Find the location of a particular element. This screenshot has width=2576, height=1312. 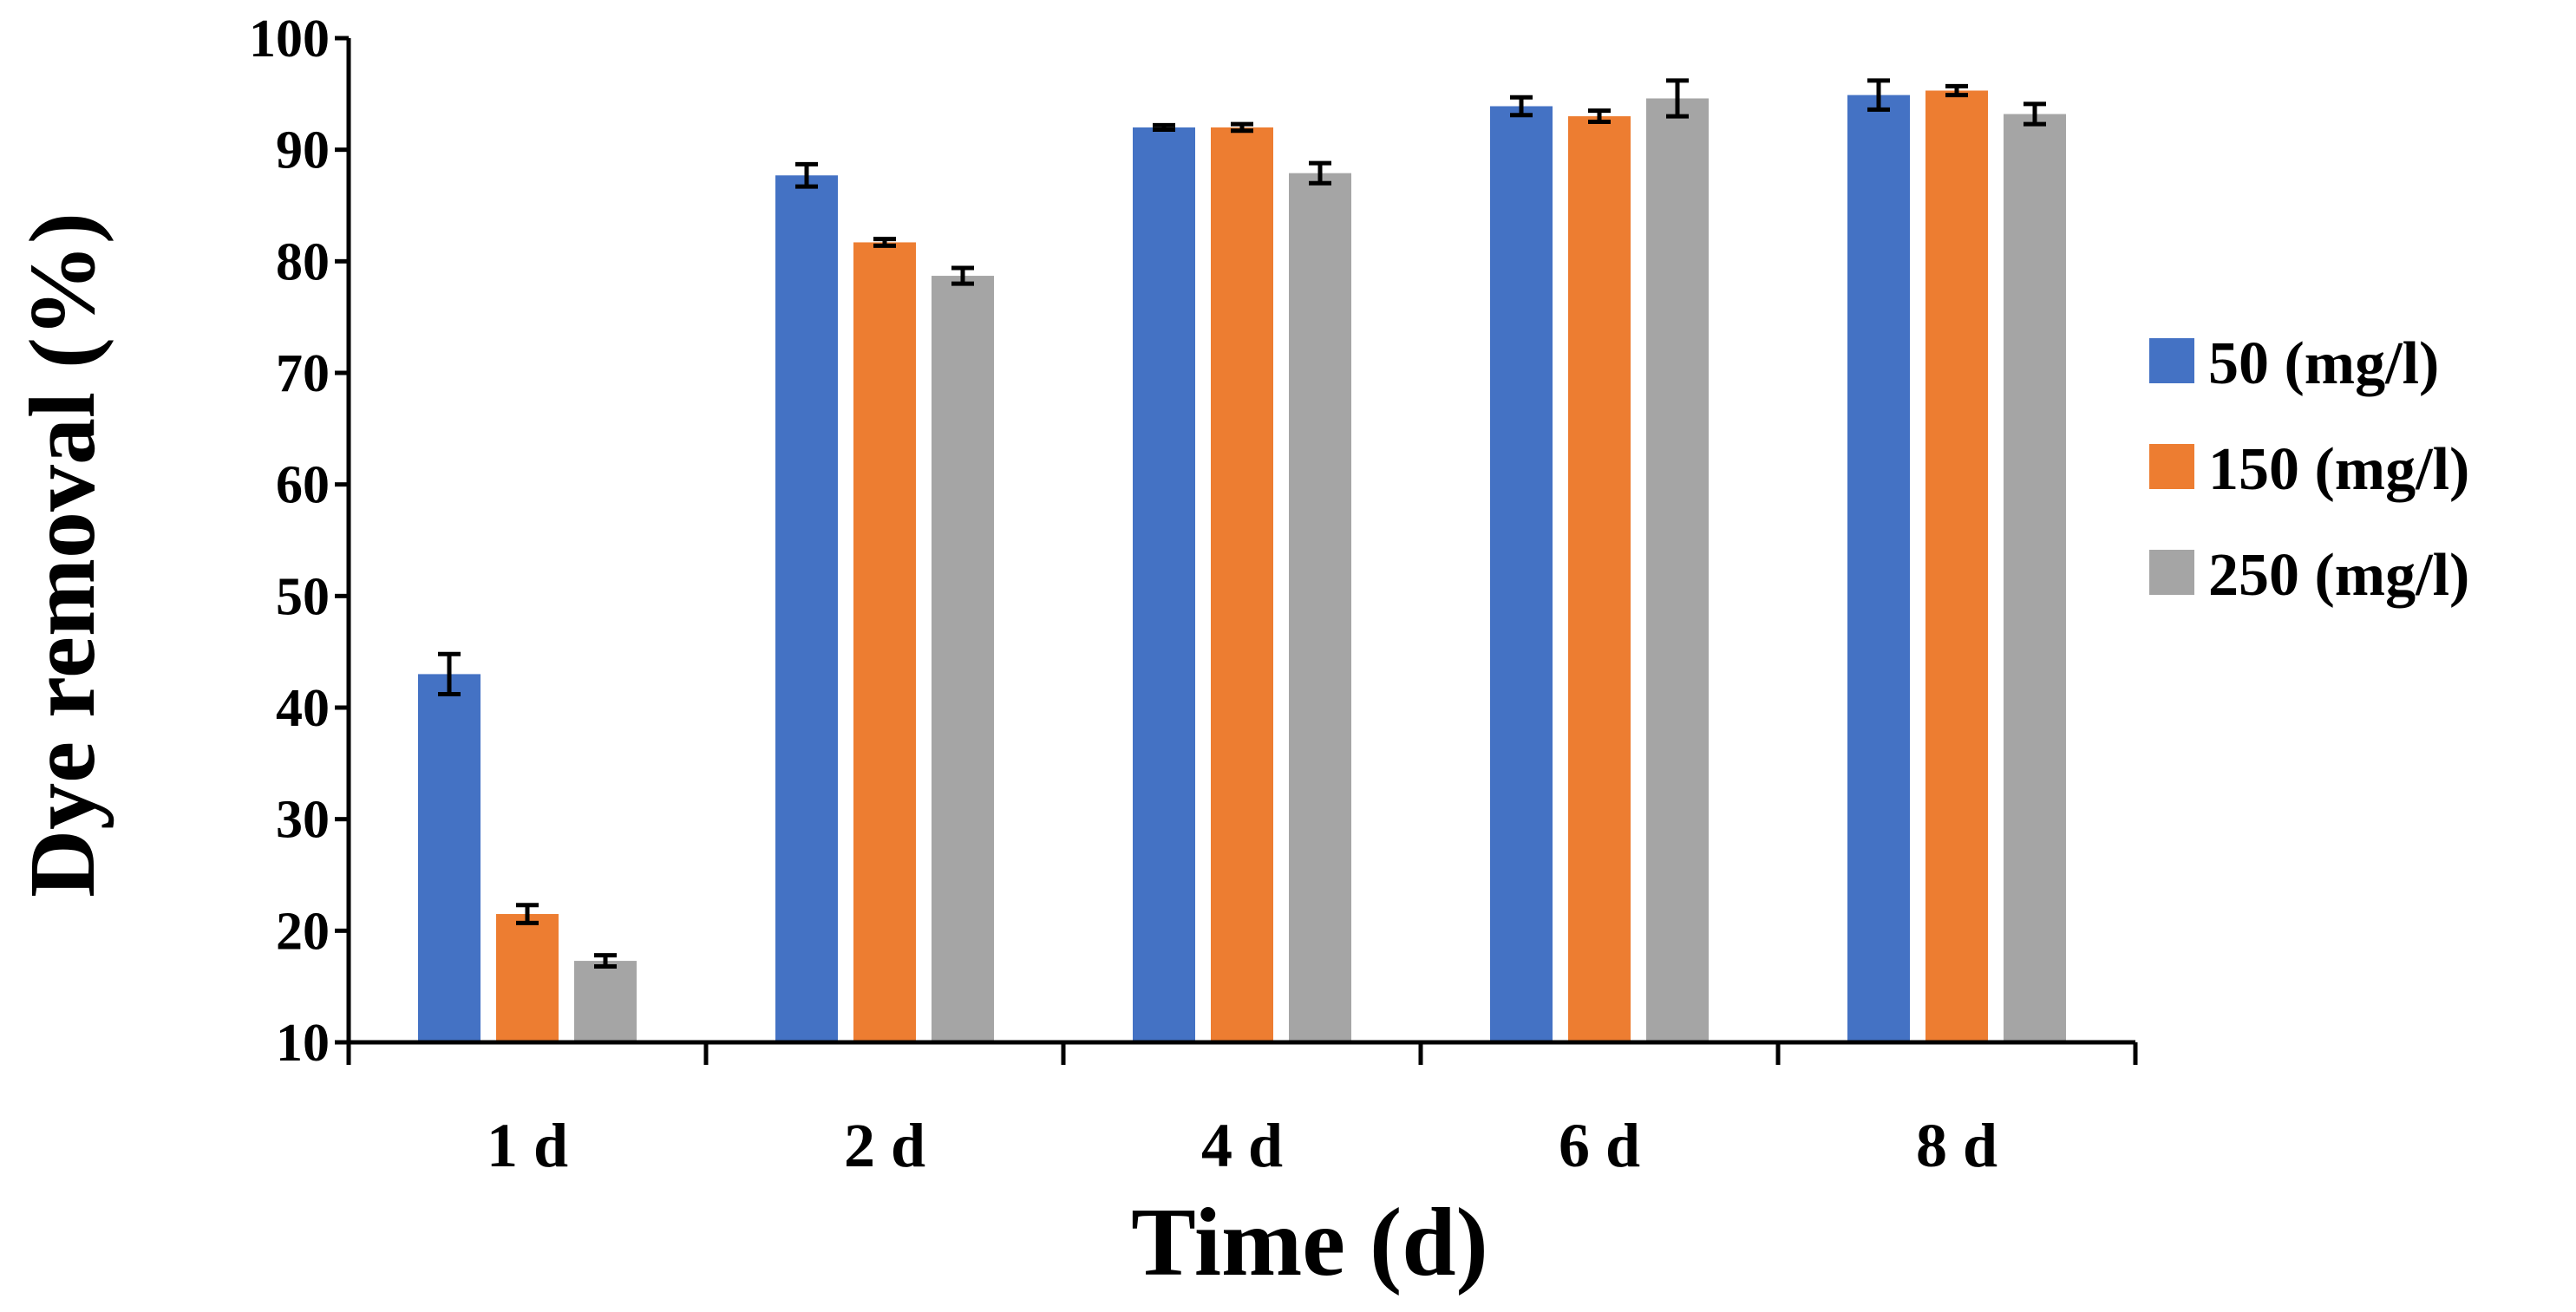

x-tick-label: 2 d is located at coordinates (884, 1145).